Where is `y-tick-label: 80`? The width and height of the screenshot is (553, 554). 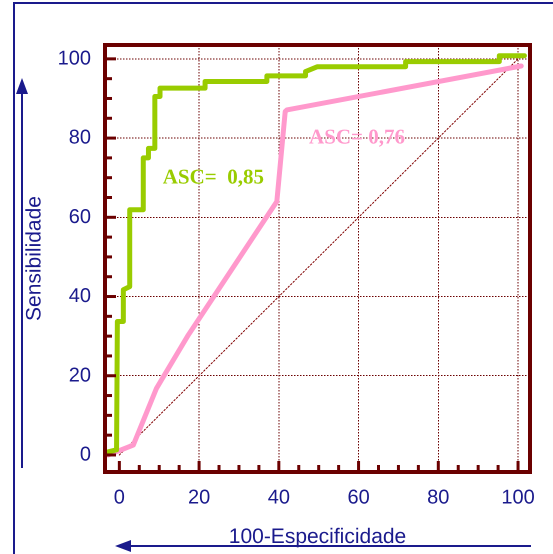 y-tick-label: 80 is located at coordinates (79, 137).